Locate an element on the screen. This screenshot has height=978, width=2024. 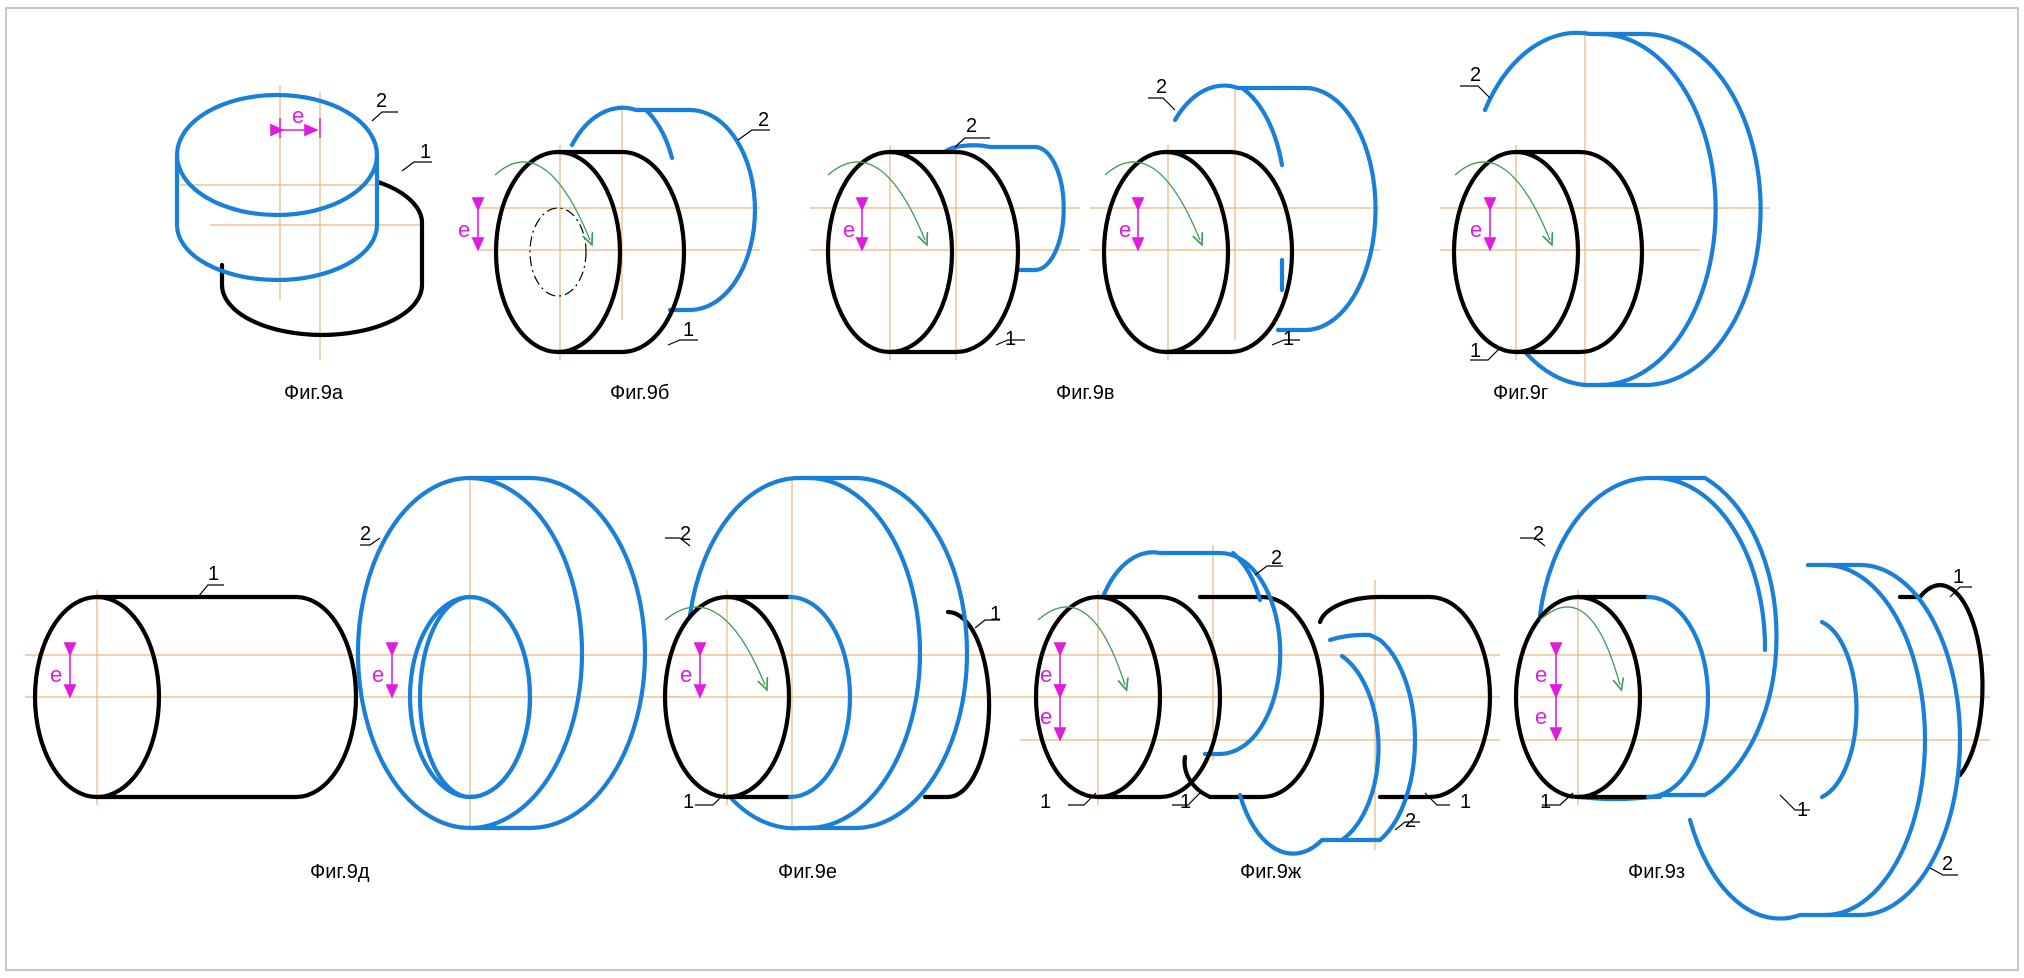
figure-9d: e e 1 2 Фиг.9д is located at coordinates (352, 679).